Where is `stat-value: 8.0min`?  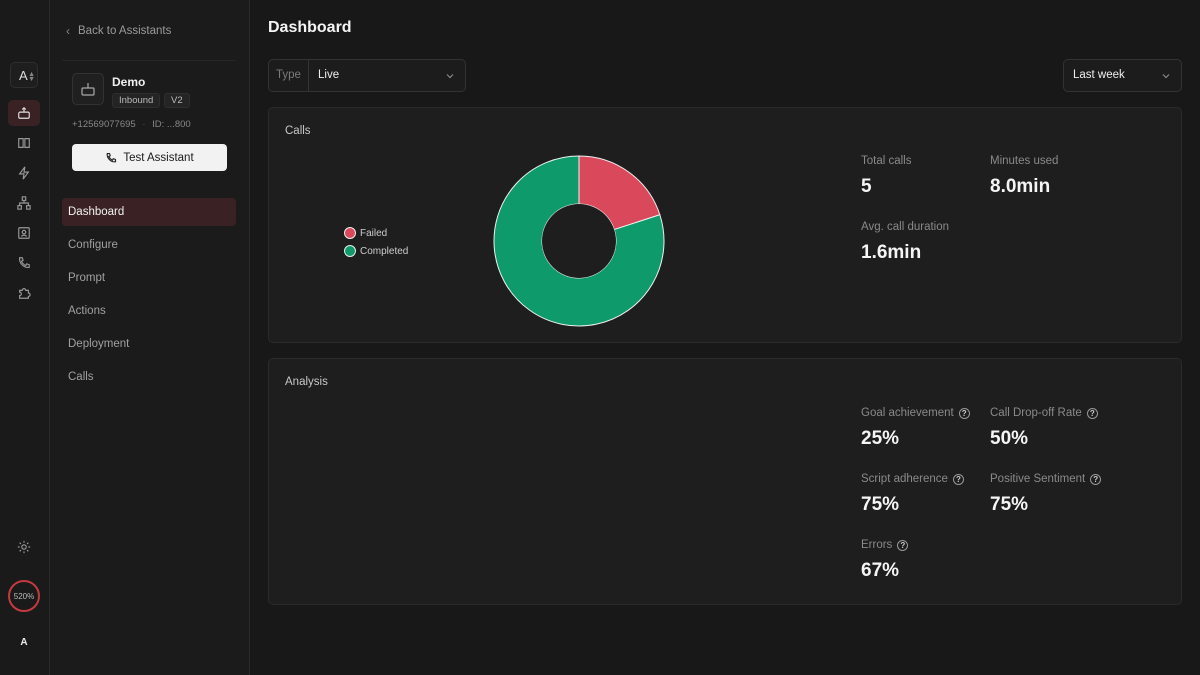 stat-value: 8.0min is located at coordinates (1020, 186).